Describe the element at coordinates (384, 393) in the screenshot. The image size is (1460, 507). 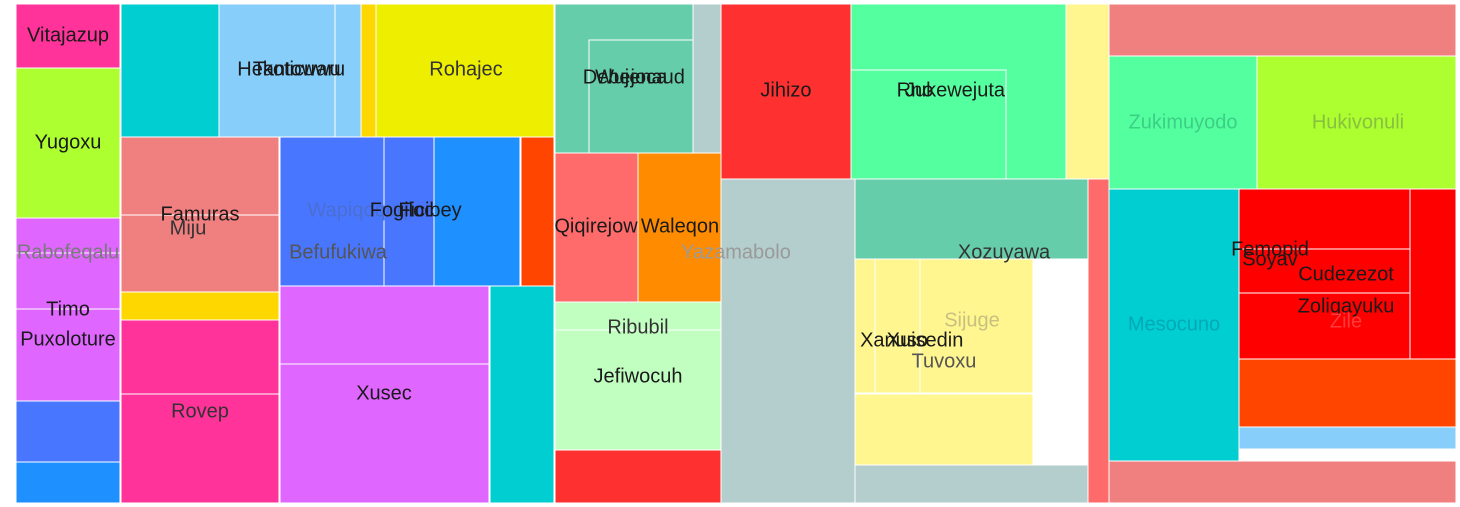
I see `treemap-tile-label: Xusec` at that location.